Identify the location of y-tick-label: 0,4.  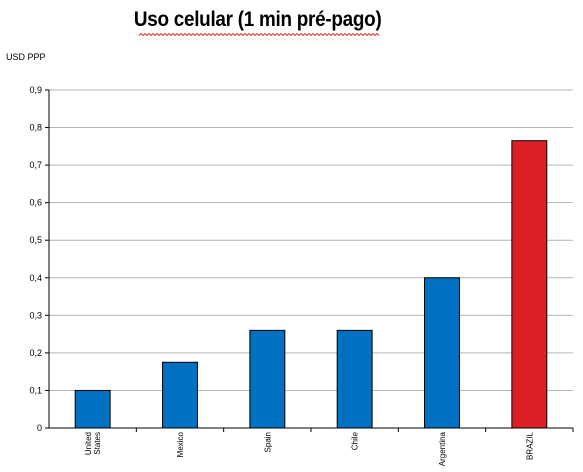
(35, 278).